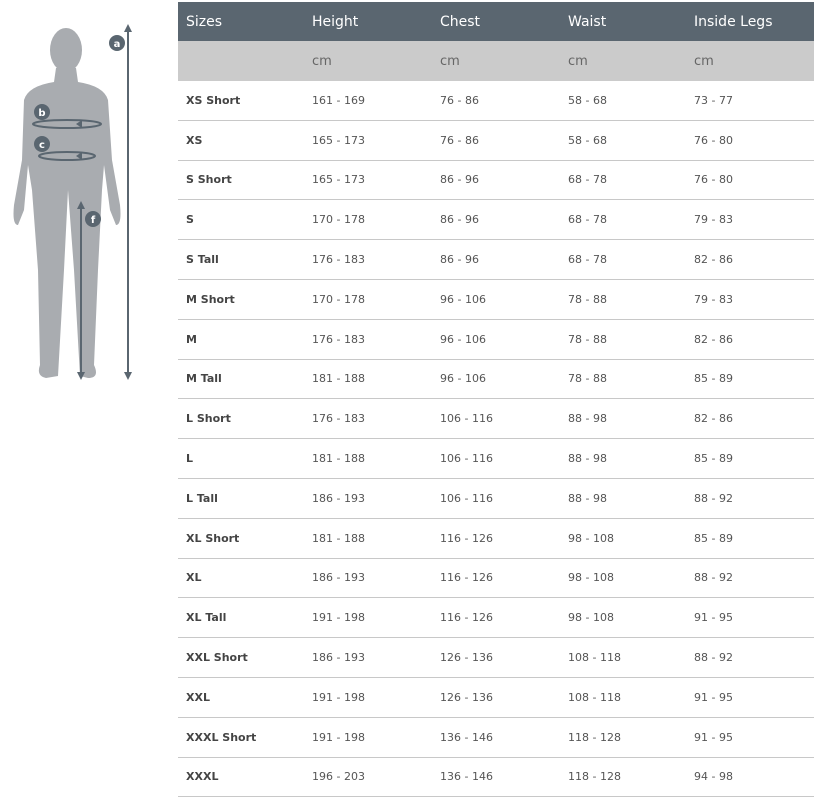 The height and width of the screenshot is (801, 819). I want to click on cell-size: XXL, so click(241, 697).